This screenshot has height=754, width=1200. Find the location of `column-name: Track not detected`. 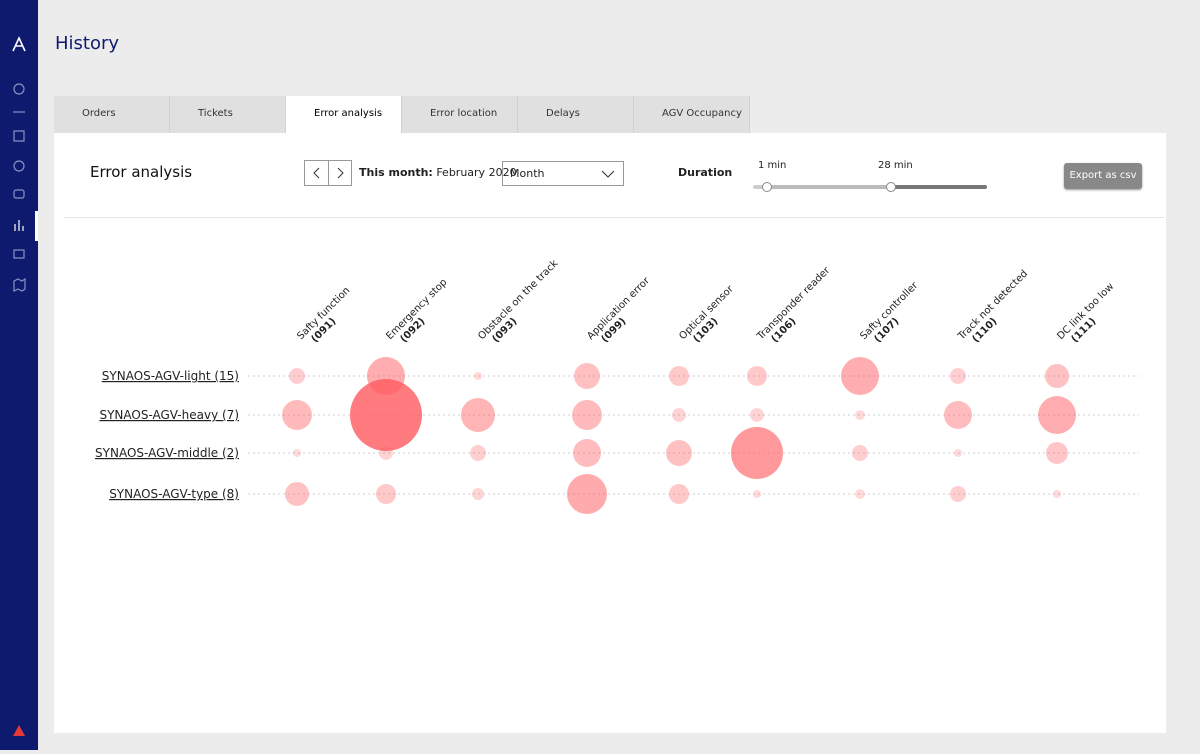

column-name: Track not detected is located at coordinates (993, 305).